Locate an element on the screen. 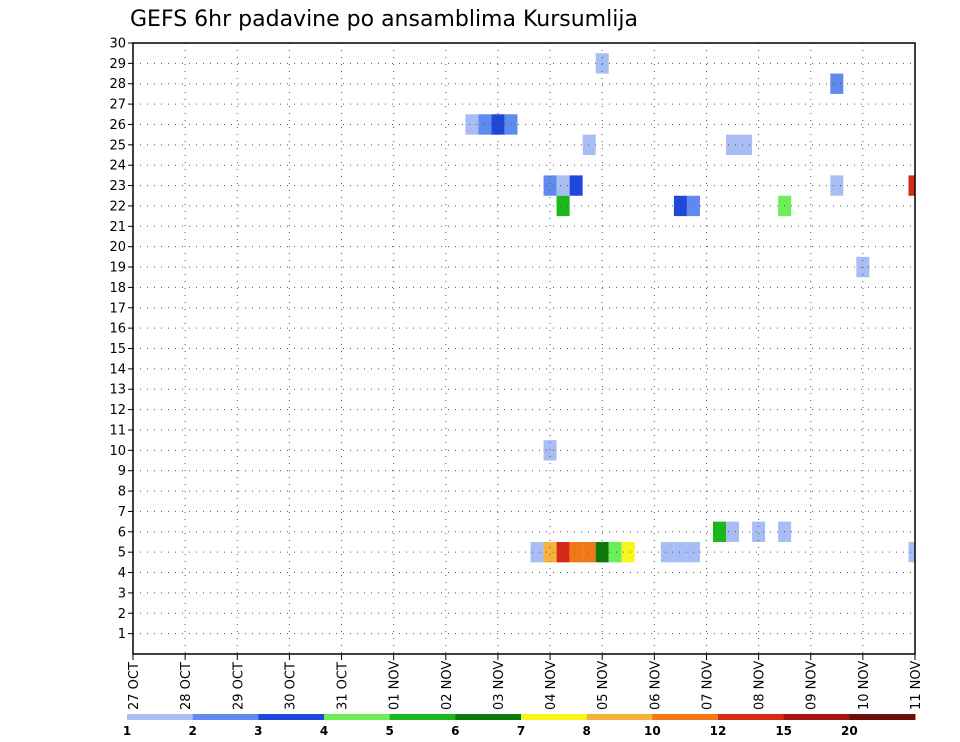 The width and height of the screenshot is (960, 742). x-tick-label: 03 NOV is located at coordinates (499, 685).